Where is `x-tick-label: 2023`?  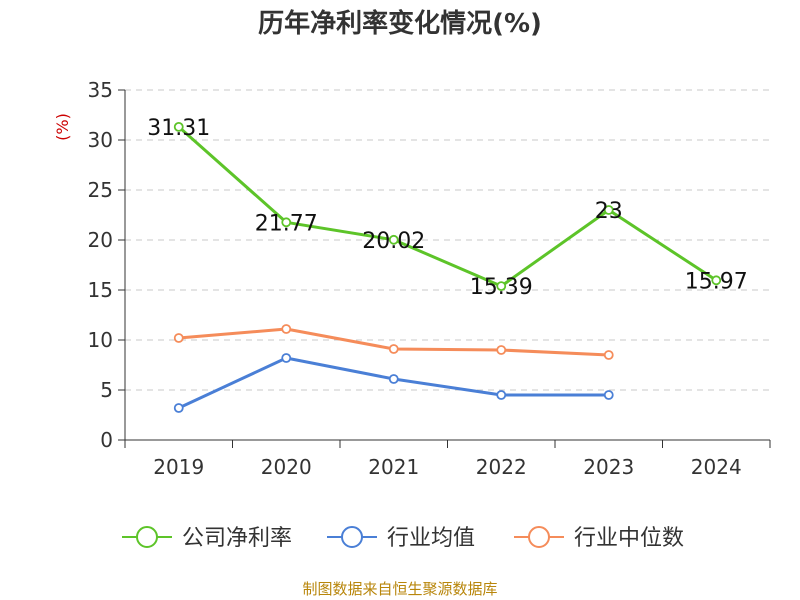
x-tick-label: 2023 is located at coordinates (608, 467).